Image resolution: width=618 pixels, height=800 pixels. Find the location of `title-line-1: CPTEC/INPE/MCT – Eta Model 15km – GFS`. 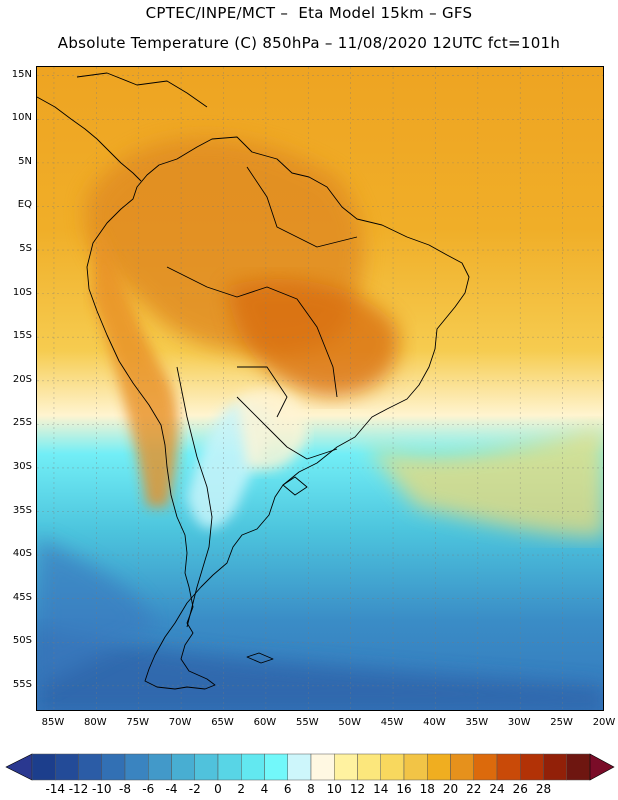

title-line-1: CPTEC/INPE/MCT – Eta Model 15km – GFS is located at coordinates (309, 13).